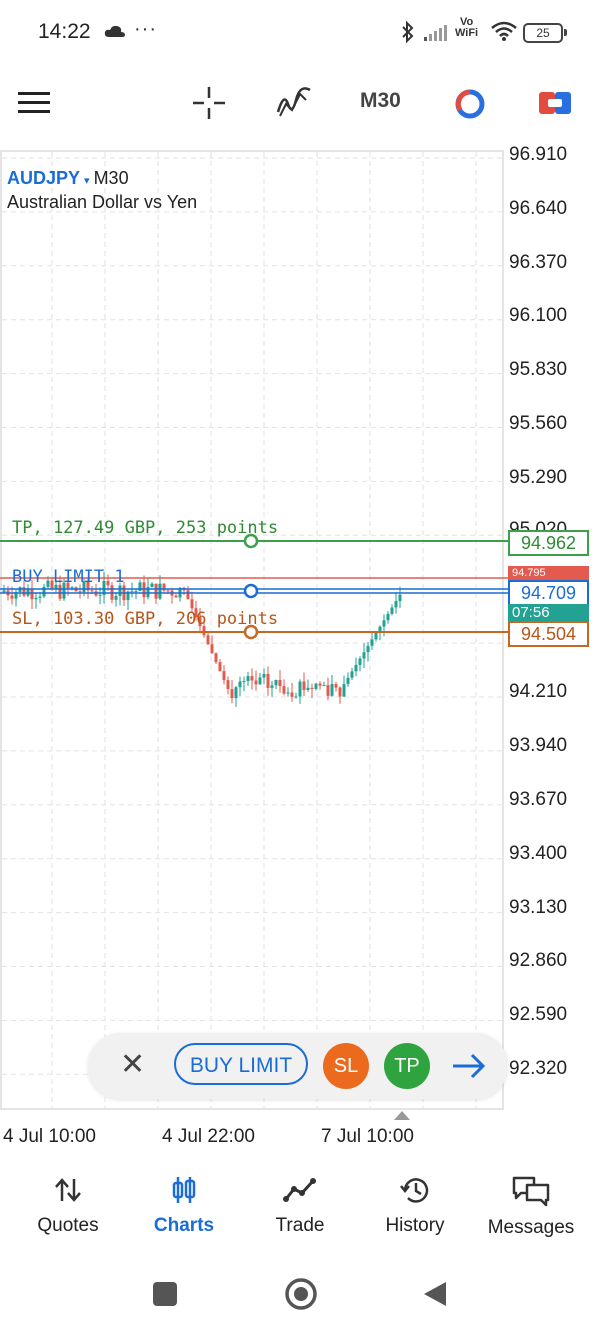 The height and width of the screenshot is (1333, 600). What do you see at coordinates (531, 1227) in the screenshot?
I see `nav-label: Messages` at bounding box center [531, 1227].